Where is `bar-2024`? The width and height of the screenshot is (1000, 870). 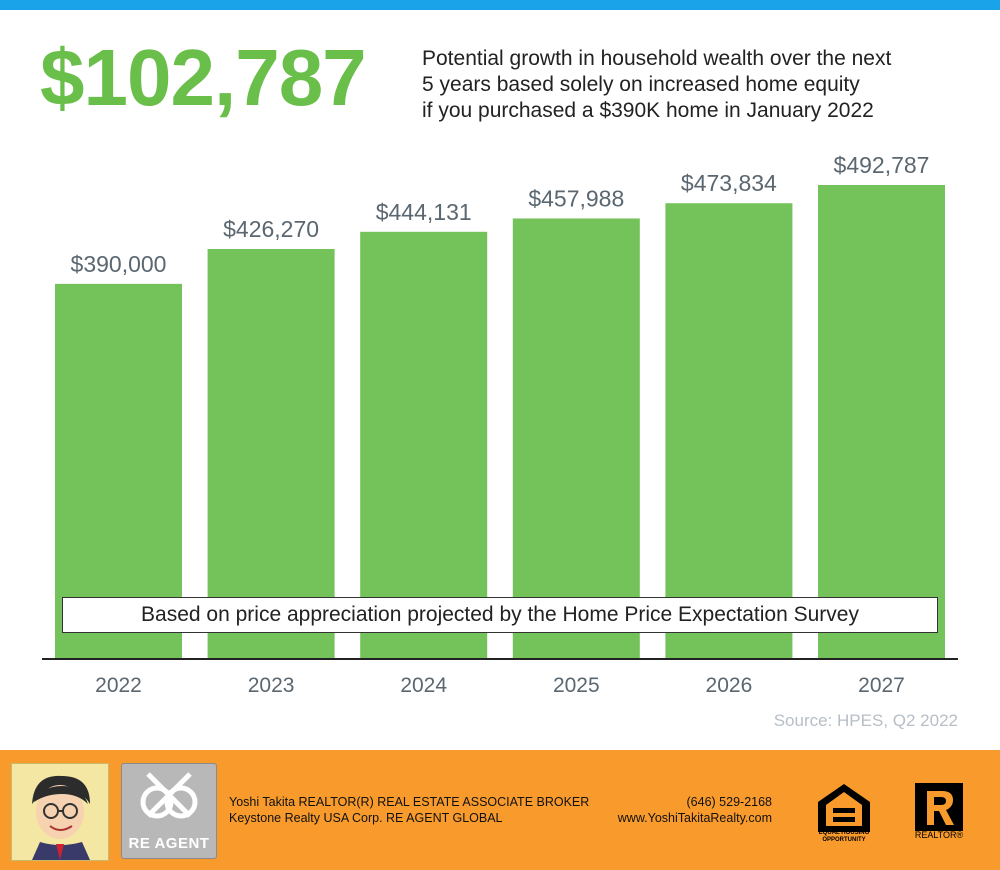
bar-2024 is located at coordinates (424, 445).